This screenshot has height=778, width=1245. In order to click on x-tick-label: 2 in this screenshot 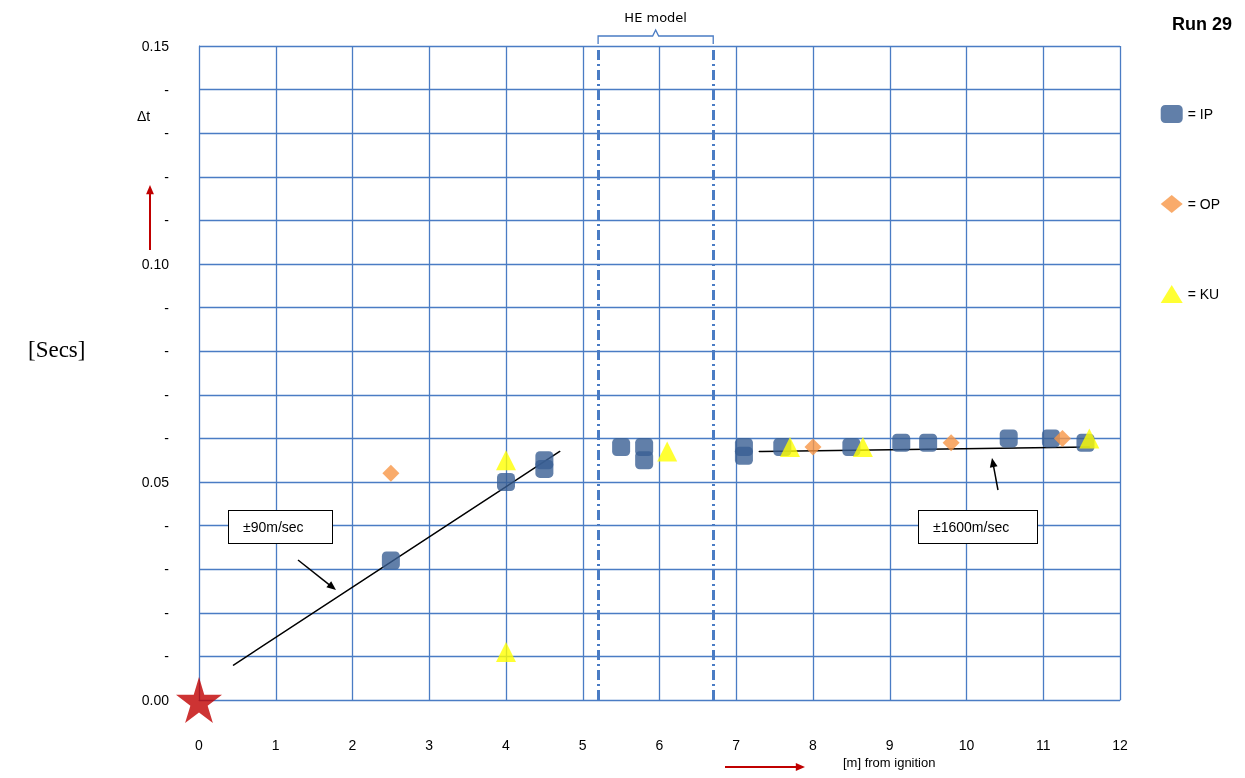, I will do `click(352, 745)`.